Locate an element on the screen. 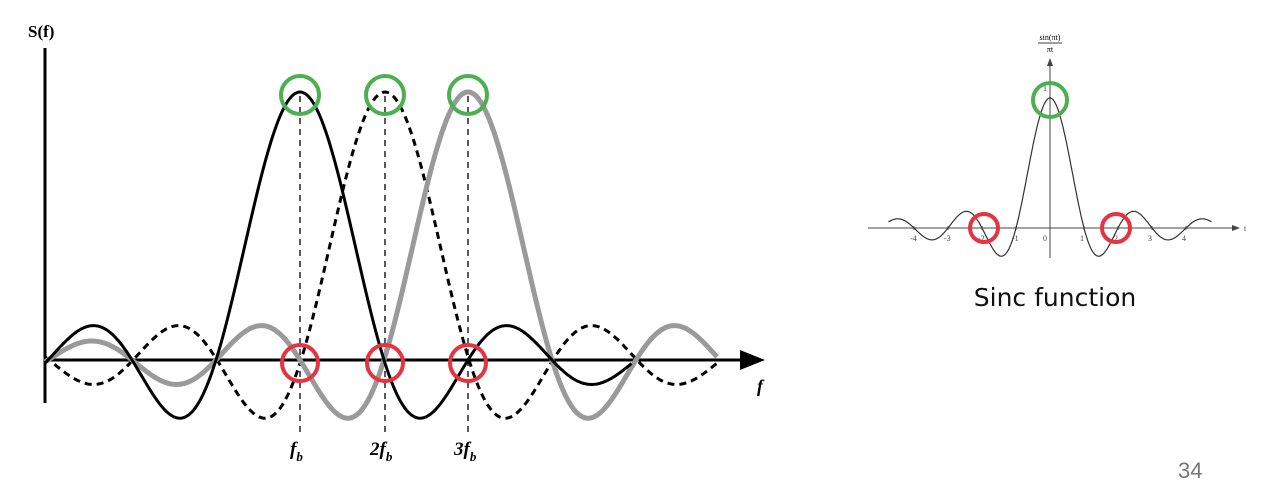  x-axis-label: f is located at coordinates (761, 386).